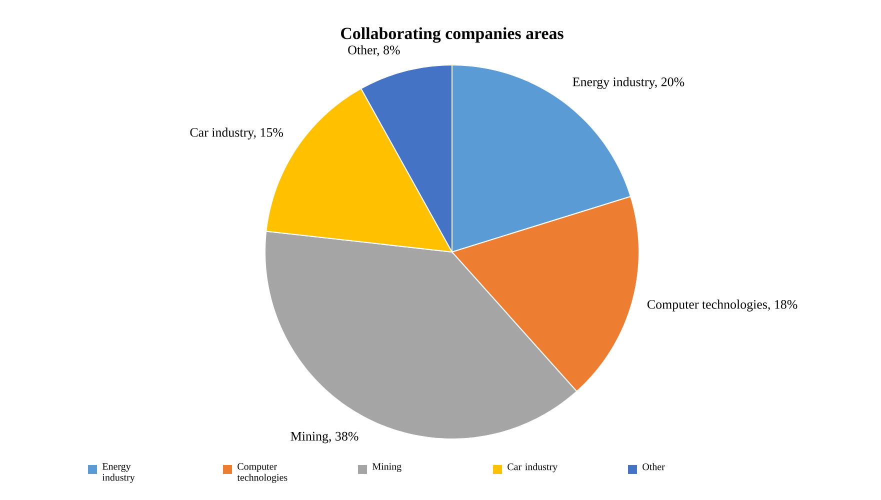 The height and width of the screenshot is (500, 881). Describe the element at coordinates (628, 83) in the screenshot. I see `data-label: Energy industry, 20%` at that location.